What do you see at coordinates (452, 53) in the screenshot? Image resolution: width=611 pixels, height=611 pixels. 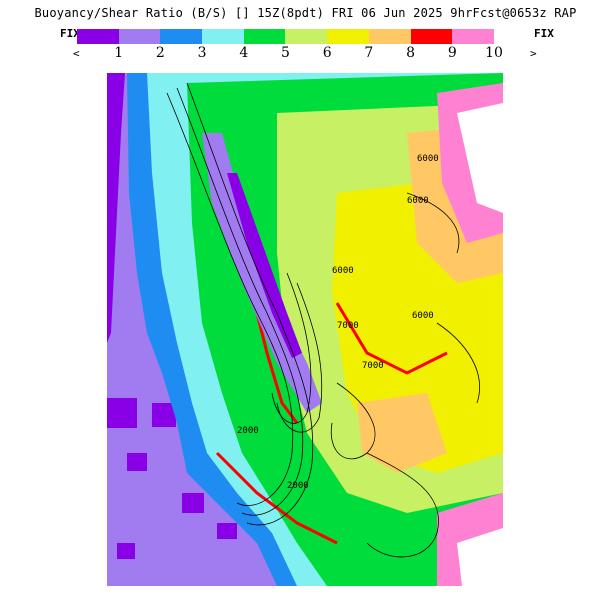 I see `scale-tick-label: 9` at bounding box center [452, 53].